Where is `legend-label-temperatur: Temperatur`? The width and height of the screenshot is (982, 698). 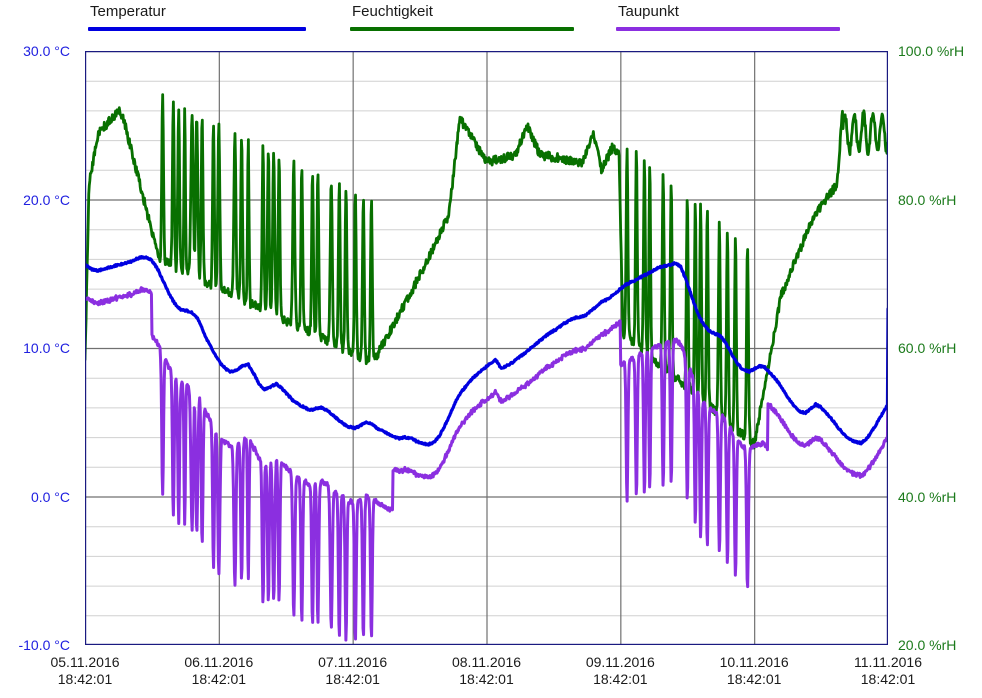 legend-label-temperatur: Temperatur is located at coordinates (128, 11).